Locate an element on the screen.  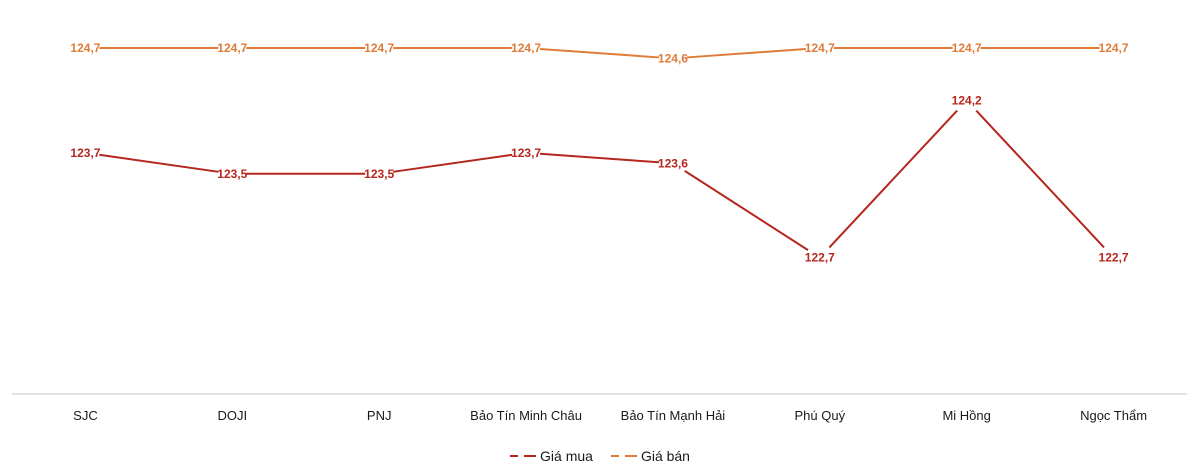
x-axis-label: SJC is located at coordinates (85, 415).